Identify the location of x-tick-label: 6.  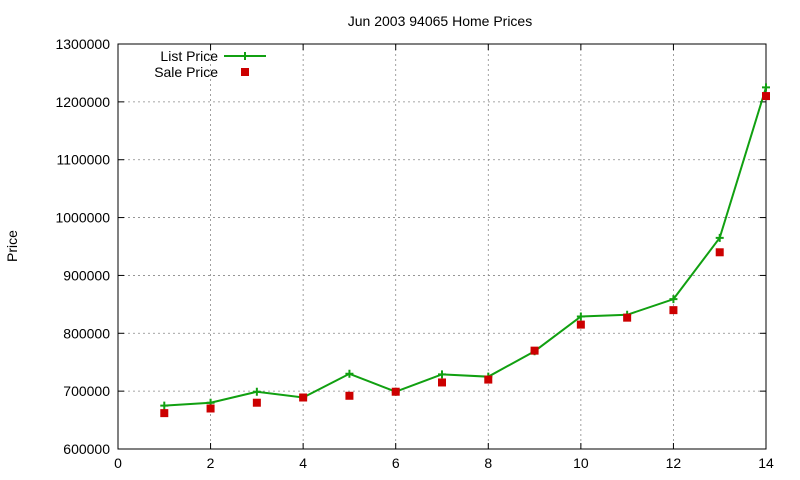
(396, 463).